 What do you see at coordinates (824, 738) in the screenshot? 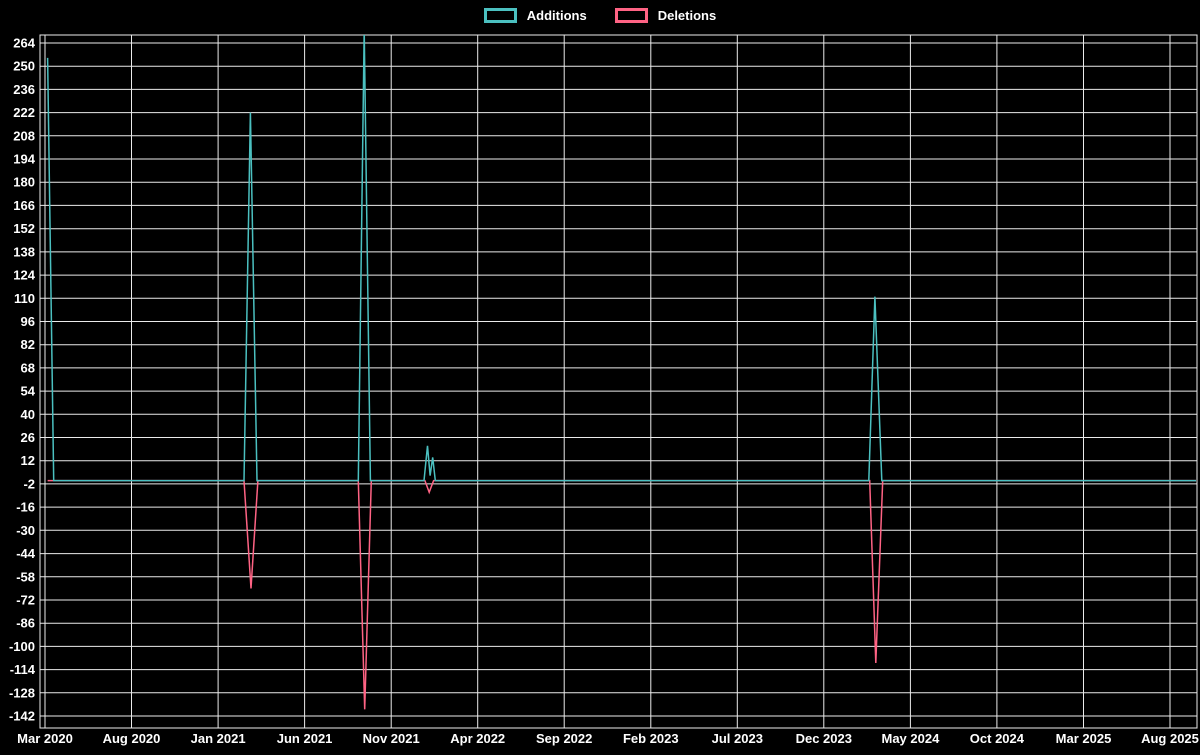
I see `x-tick-label: Dec 2023` at bounding box center [824, 738].